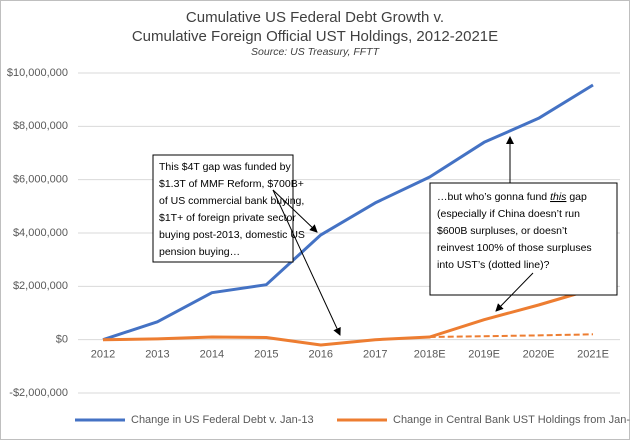 The width and height of the screenshot is (630, 440). Describe the element at coordinates (157, 355) in the screenshot. I see `x-tick-label: 2013` at that location.